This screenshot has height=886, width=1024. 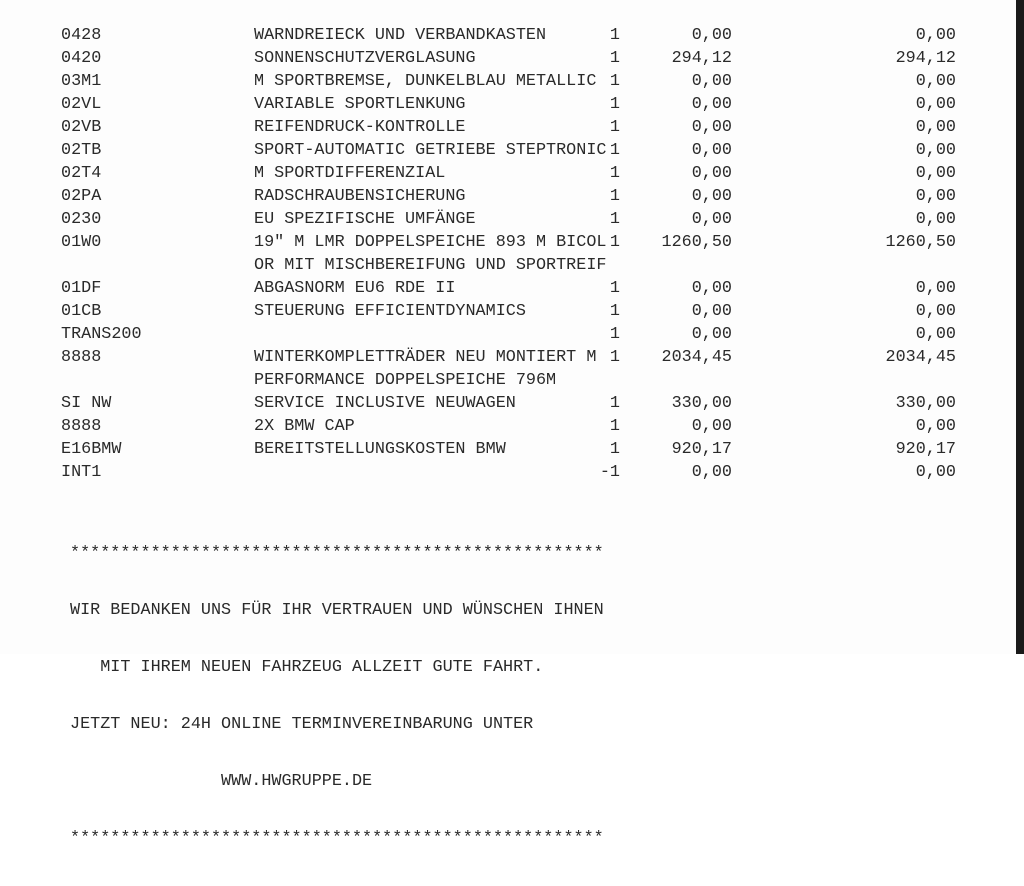 What do you see at coordinates (697, 357) in the screenshot?
I see `row-price: 2034,45` at bounding box center [697, 357].